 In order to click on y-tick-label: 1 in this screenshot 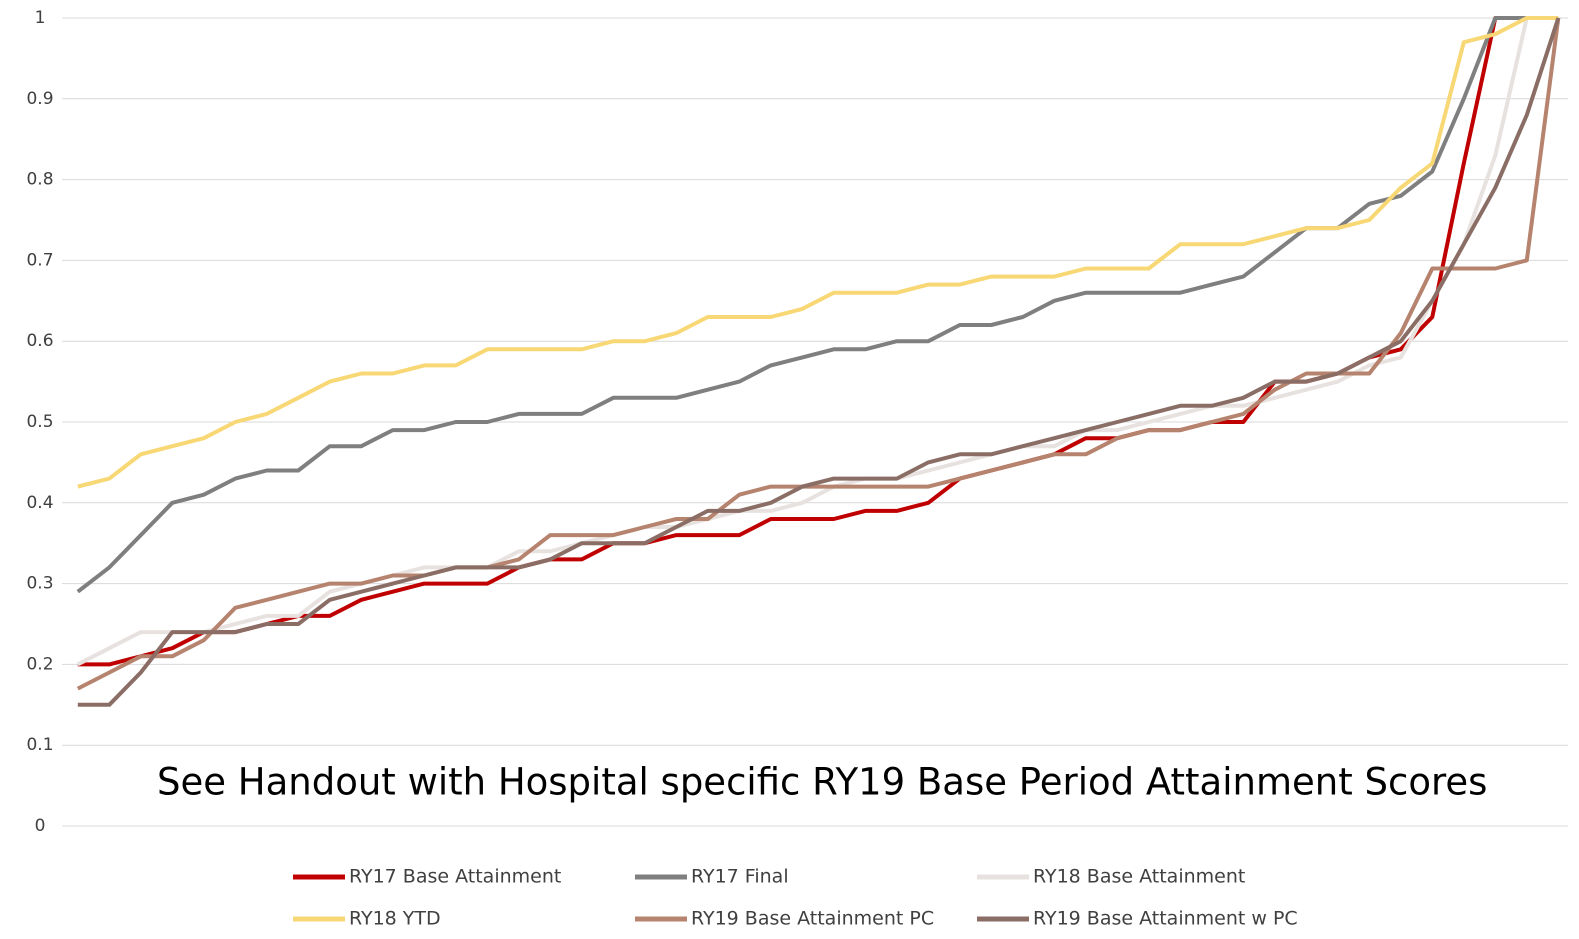, I will do `click(40, 18)`.